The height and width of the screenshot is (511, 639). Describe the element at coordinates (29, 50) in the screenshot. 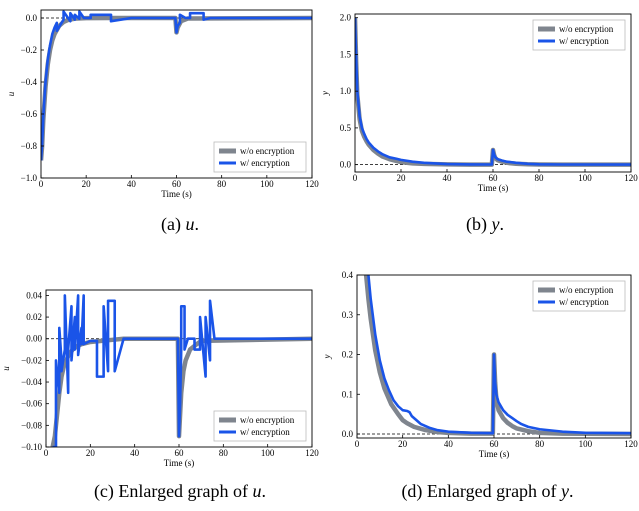

I see `y-tick-label: −0.2` at that location.